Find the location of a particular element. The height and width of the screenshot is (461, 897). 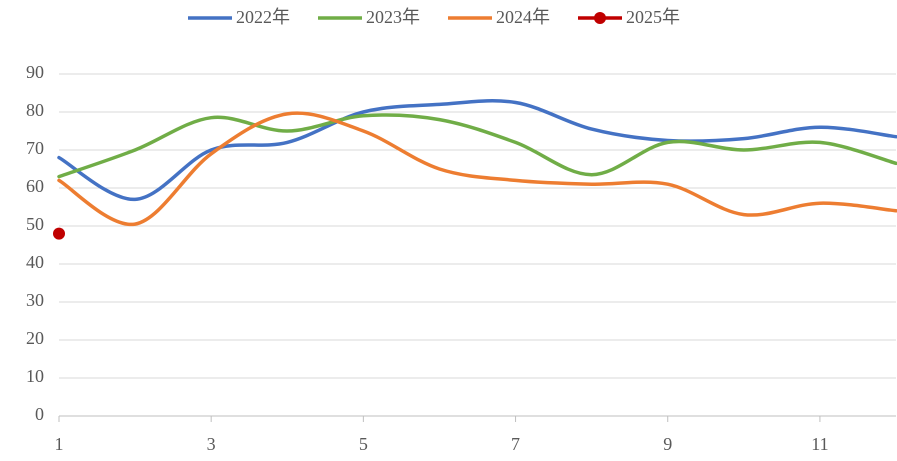

x-tick-label: 11 is located at coordinates (819, 444).